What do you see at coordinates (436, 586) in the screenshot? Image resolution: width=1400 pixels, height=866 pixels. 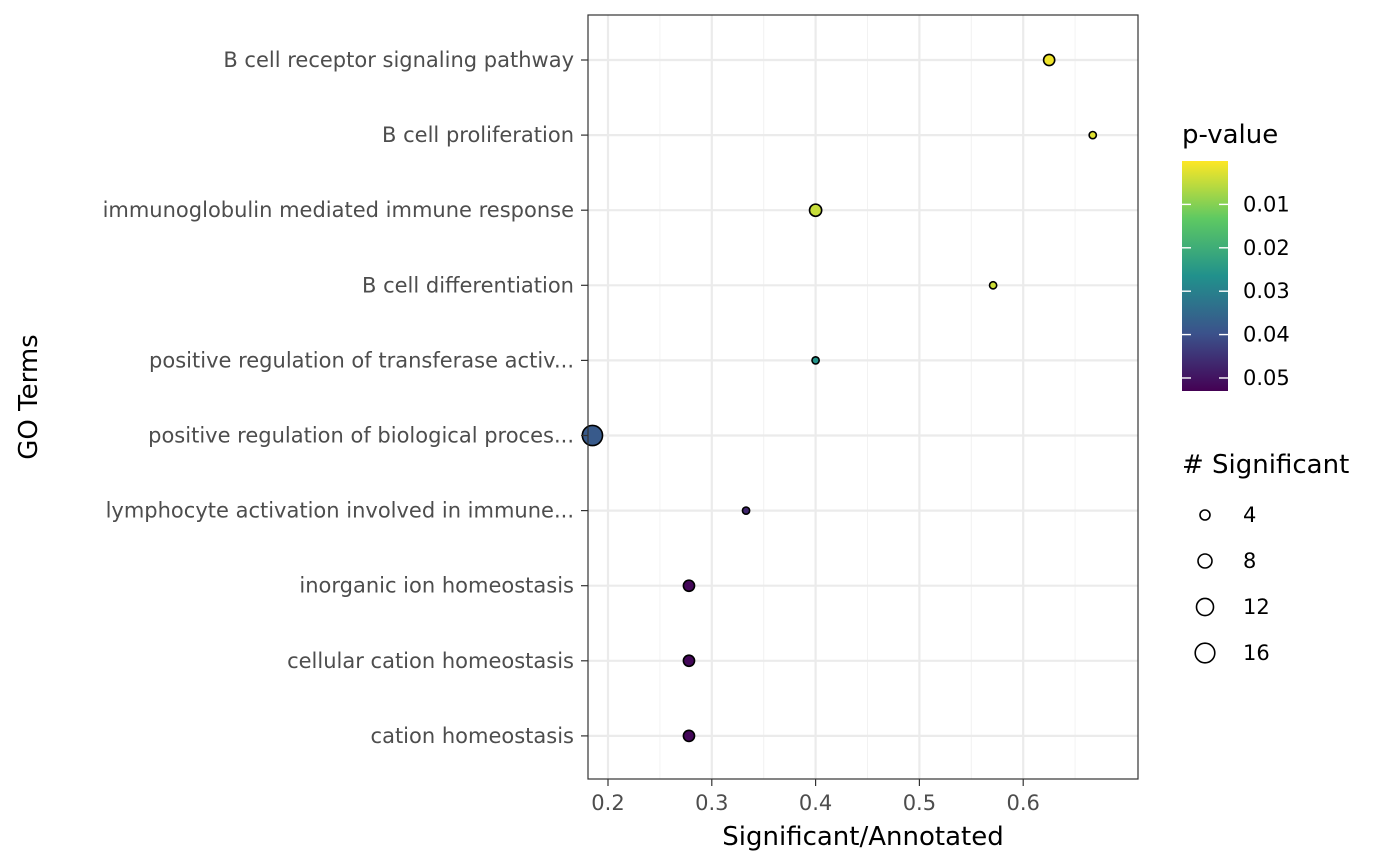 I see `y-tick-label: inorganic ion homeostasis` at bounding box center [436, 586].